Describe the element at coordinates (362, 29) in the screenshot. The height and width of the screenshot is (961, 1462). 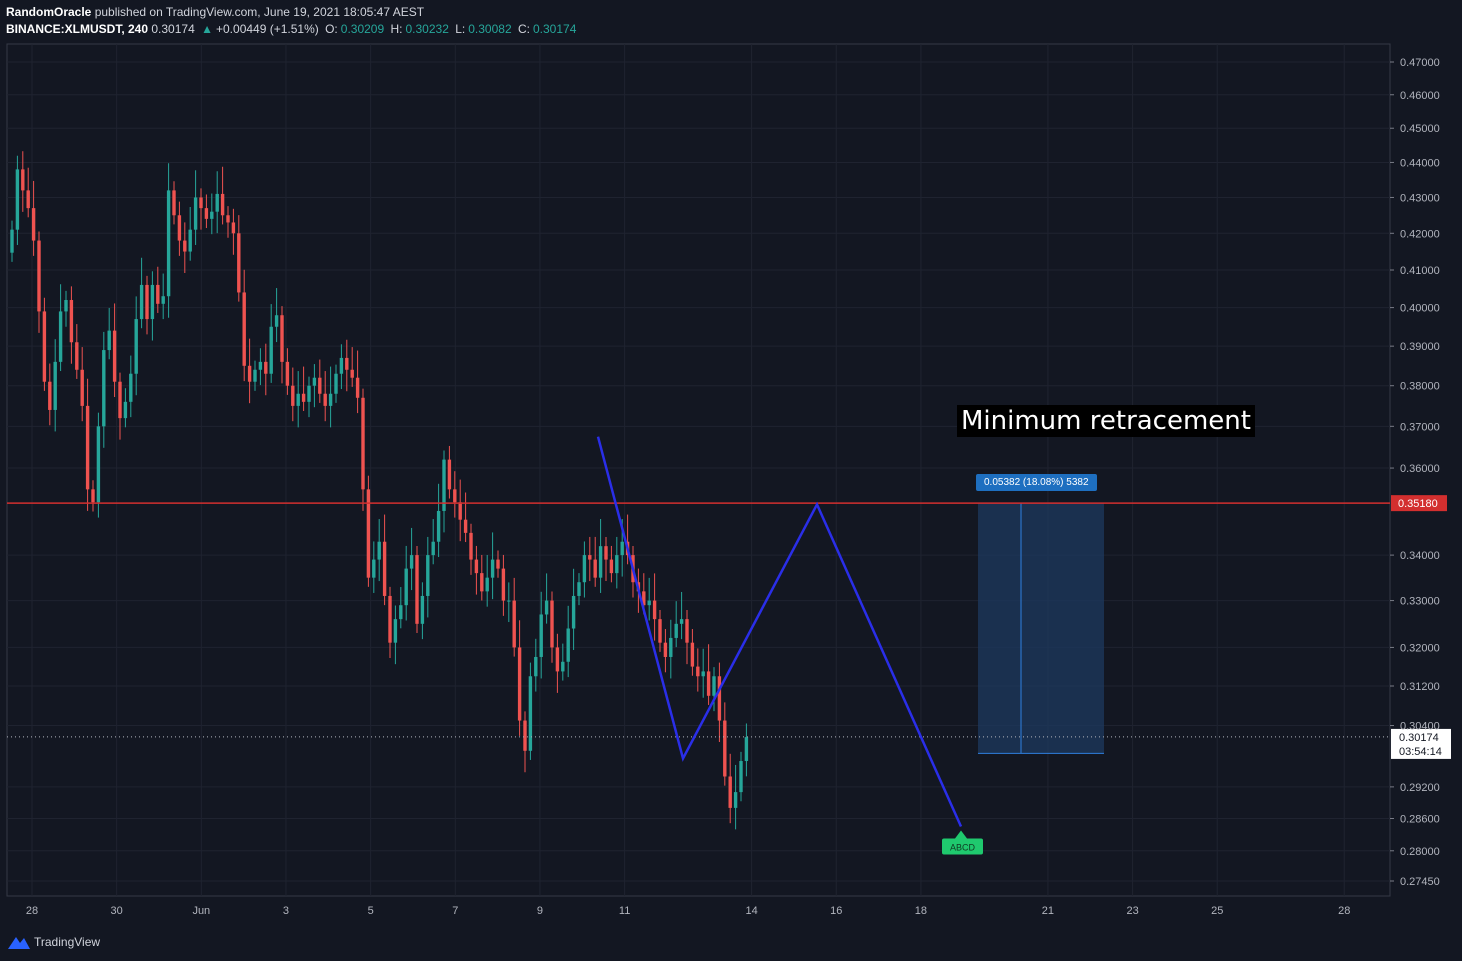
I see `open-value: 0.30209` at that location.